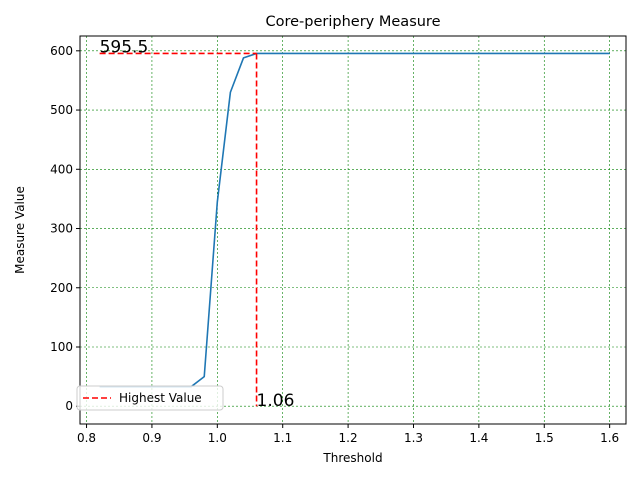 This screenshot has width=640, height=480. Describe the element at coordinates (20, 230) in the screenshot. I see `y-axis-label: Measure Value` at that location.